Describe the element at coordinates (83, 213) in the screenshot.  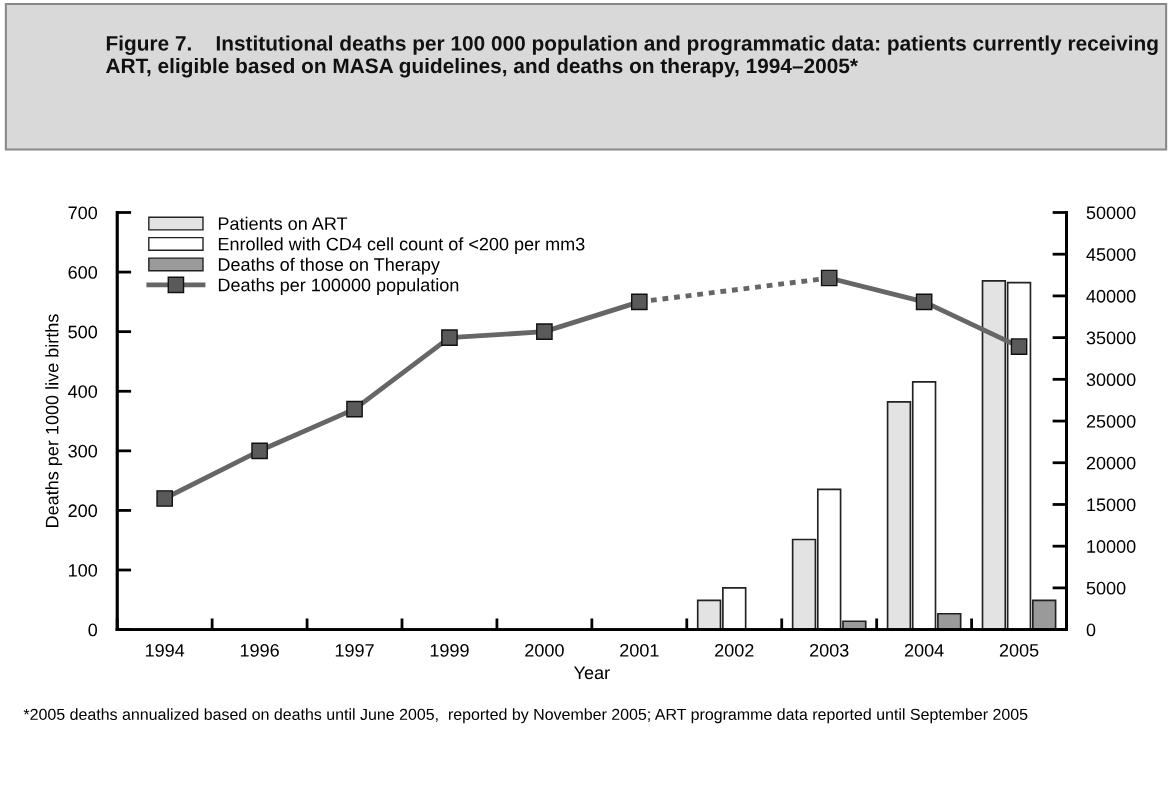
I see `y-tick-label: 700` at that location.